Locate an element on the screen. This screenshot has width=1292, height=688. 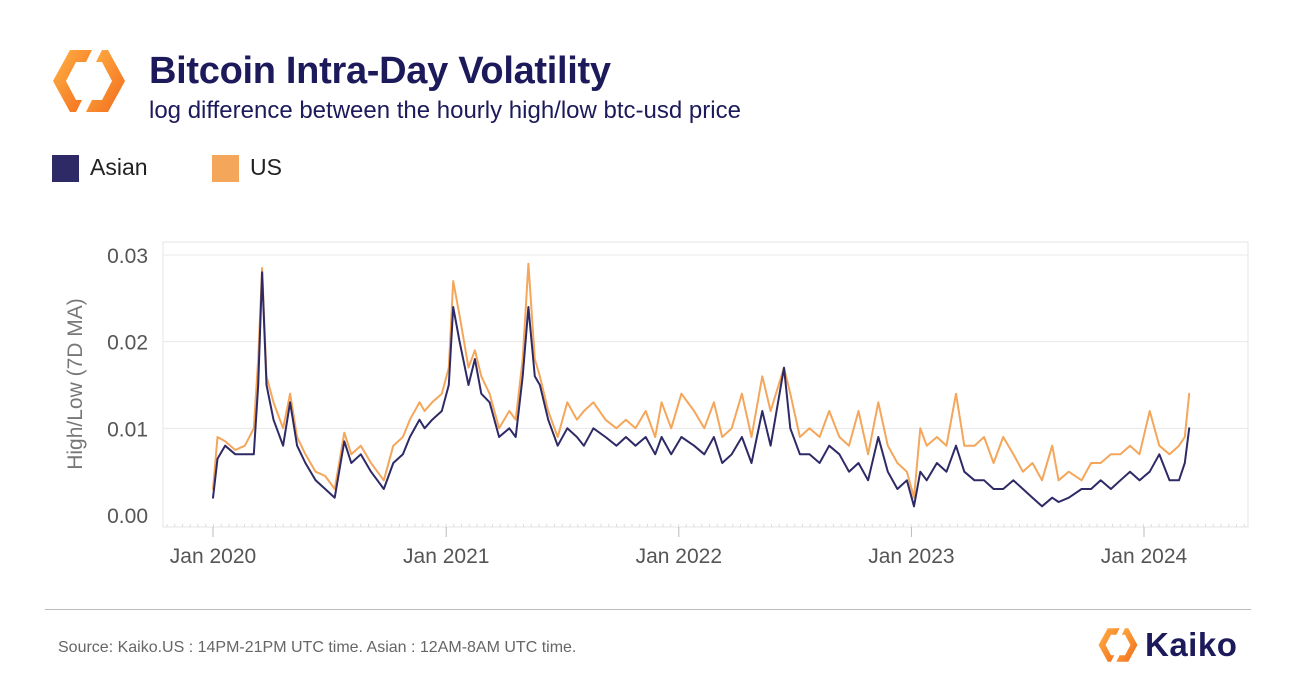
y-axis-label: High/Low (7D MA) is located at coordinates (75, 384).